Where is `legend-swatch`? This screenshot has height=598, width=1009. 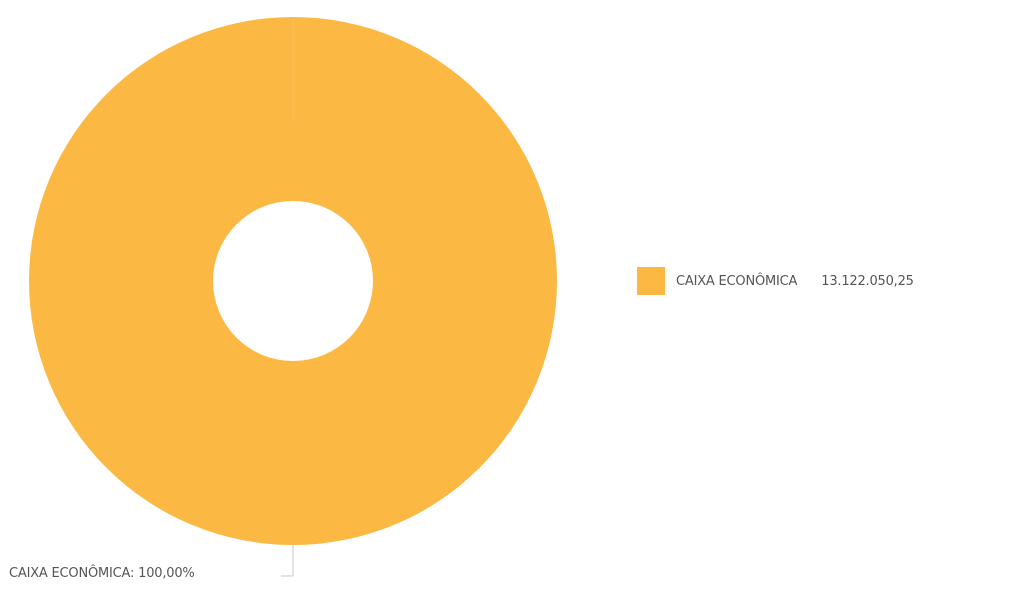 legend-swatch is located at coordinates (651, 281).